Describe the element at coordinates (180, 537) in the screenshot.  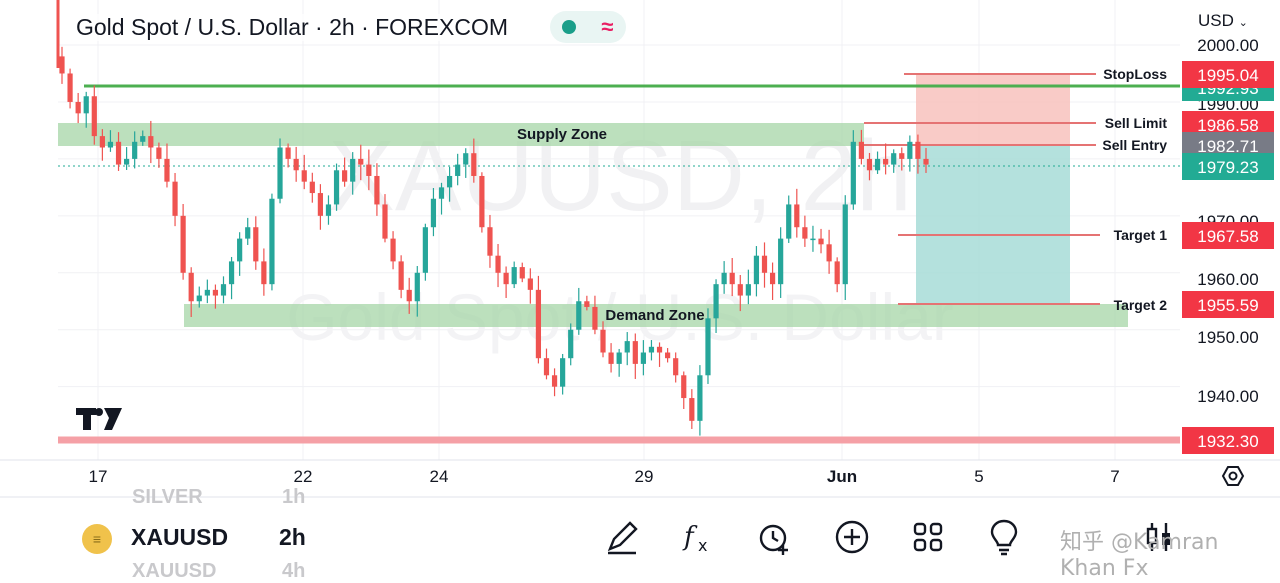
I see `symbol-label: XAUUSD` at that location.